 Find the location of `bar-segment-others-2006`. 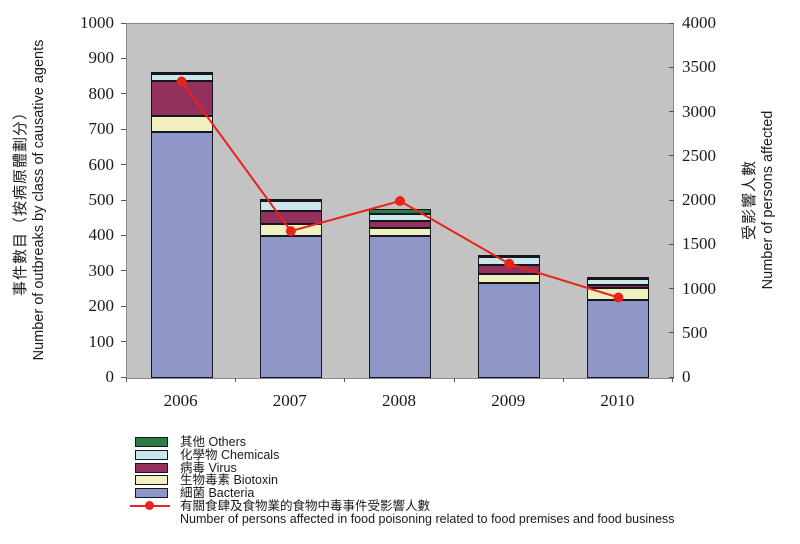

bar-segment-others-2006 is located at coordinates (181, 73).